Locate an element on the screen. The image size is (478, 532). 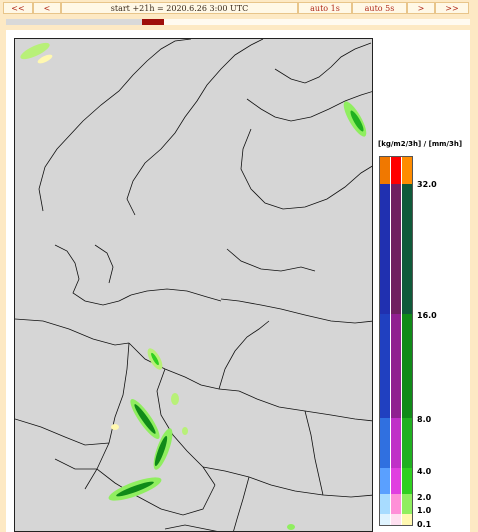
legend-title: [kg/m2/3h] / [mm/3h] is located at coordinates (420, 144).